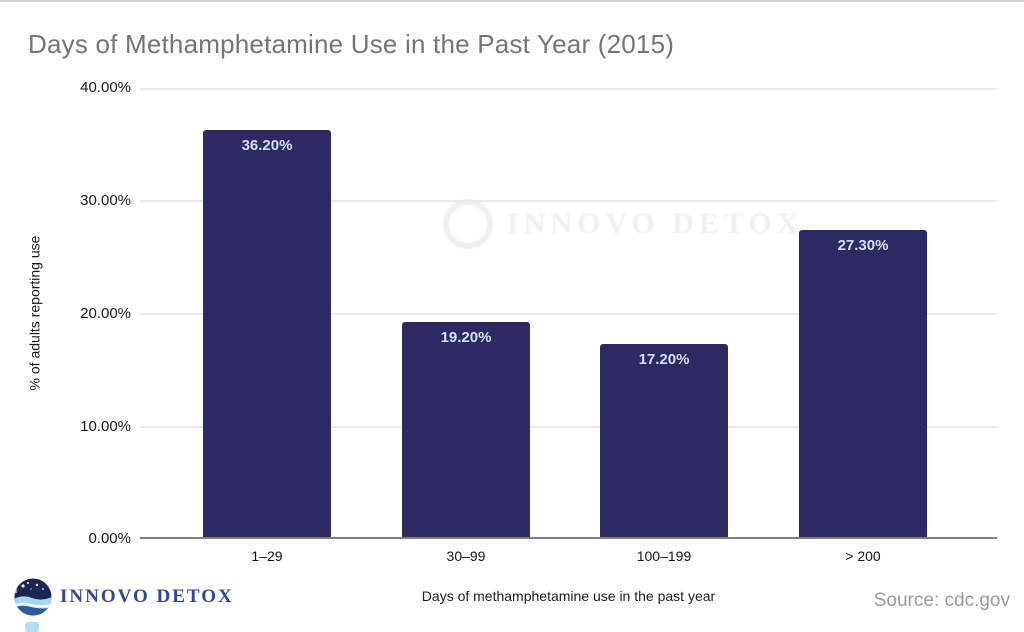 This screenshot has height=632, width=1024. What do you see at coordinates (147, 596) in the screenshot?
I see `brand-name: INNOVO DETOX` at bounding box center [147, 596].